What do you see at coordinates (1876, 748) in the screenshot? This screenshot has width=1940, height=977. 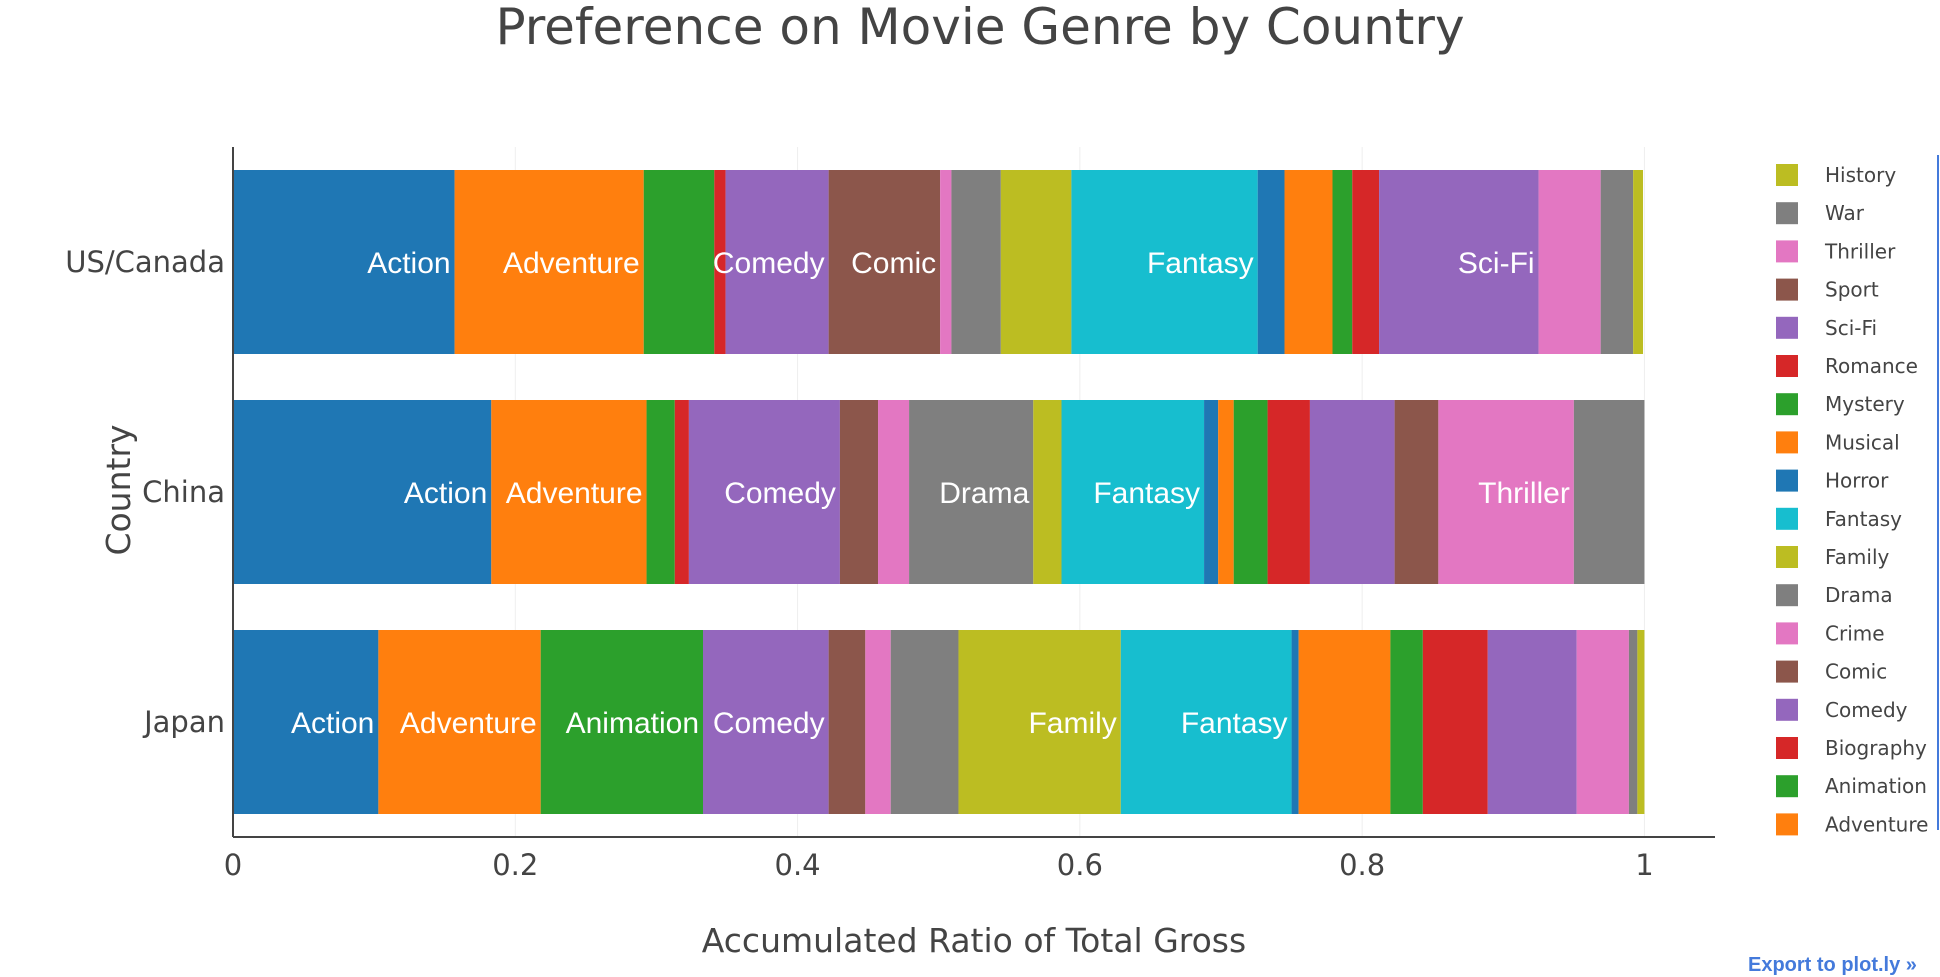 I see `legend-item: Biography` at bounding box center [1876, 748].